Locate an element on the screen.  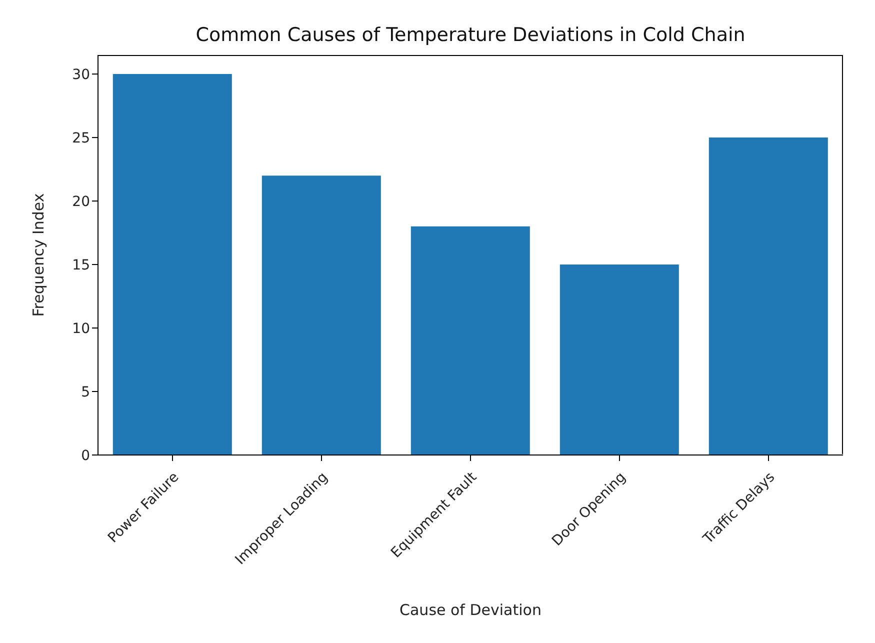
y-tick-label: 10 is located at coordinates (81, 328).